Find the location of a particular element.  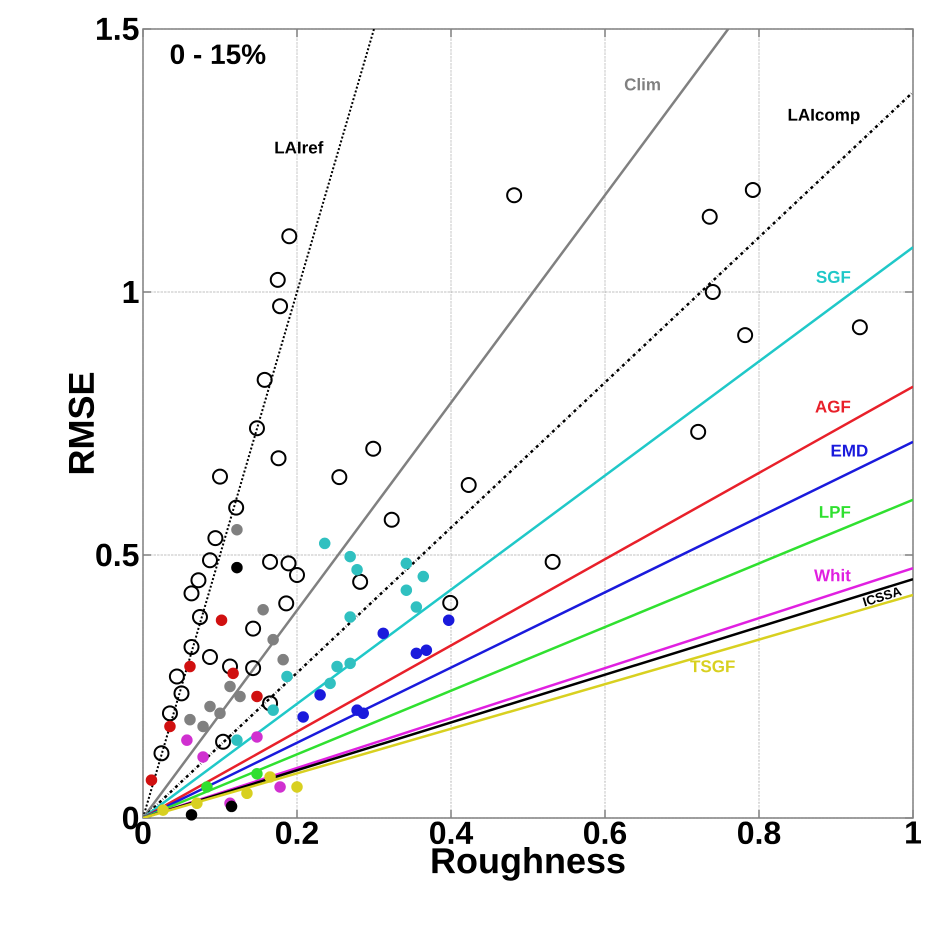

x-tick-label: 0.2 is located at coordinates (297, 833).